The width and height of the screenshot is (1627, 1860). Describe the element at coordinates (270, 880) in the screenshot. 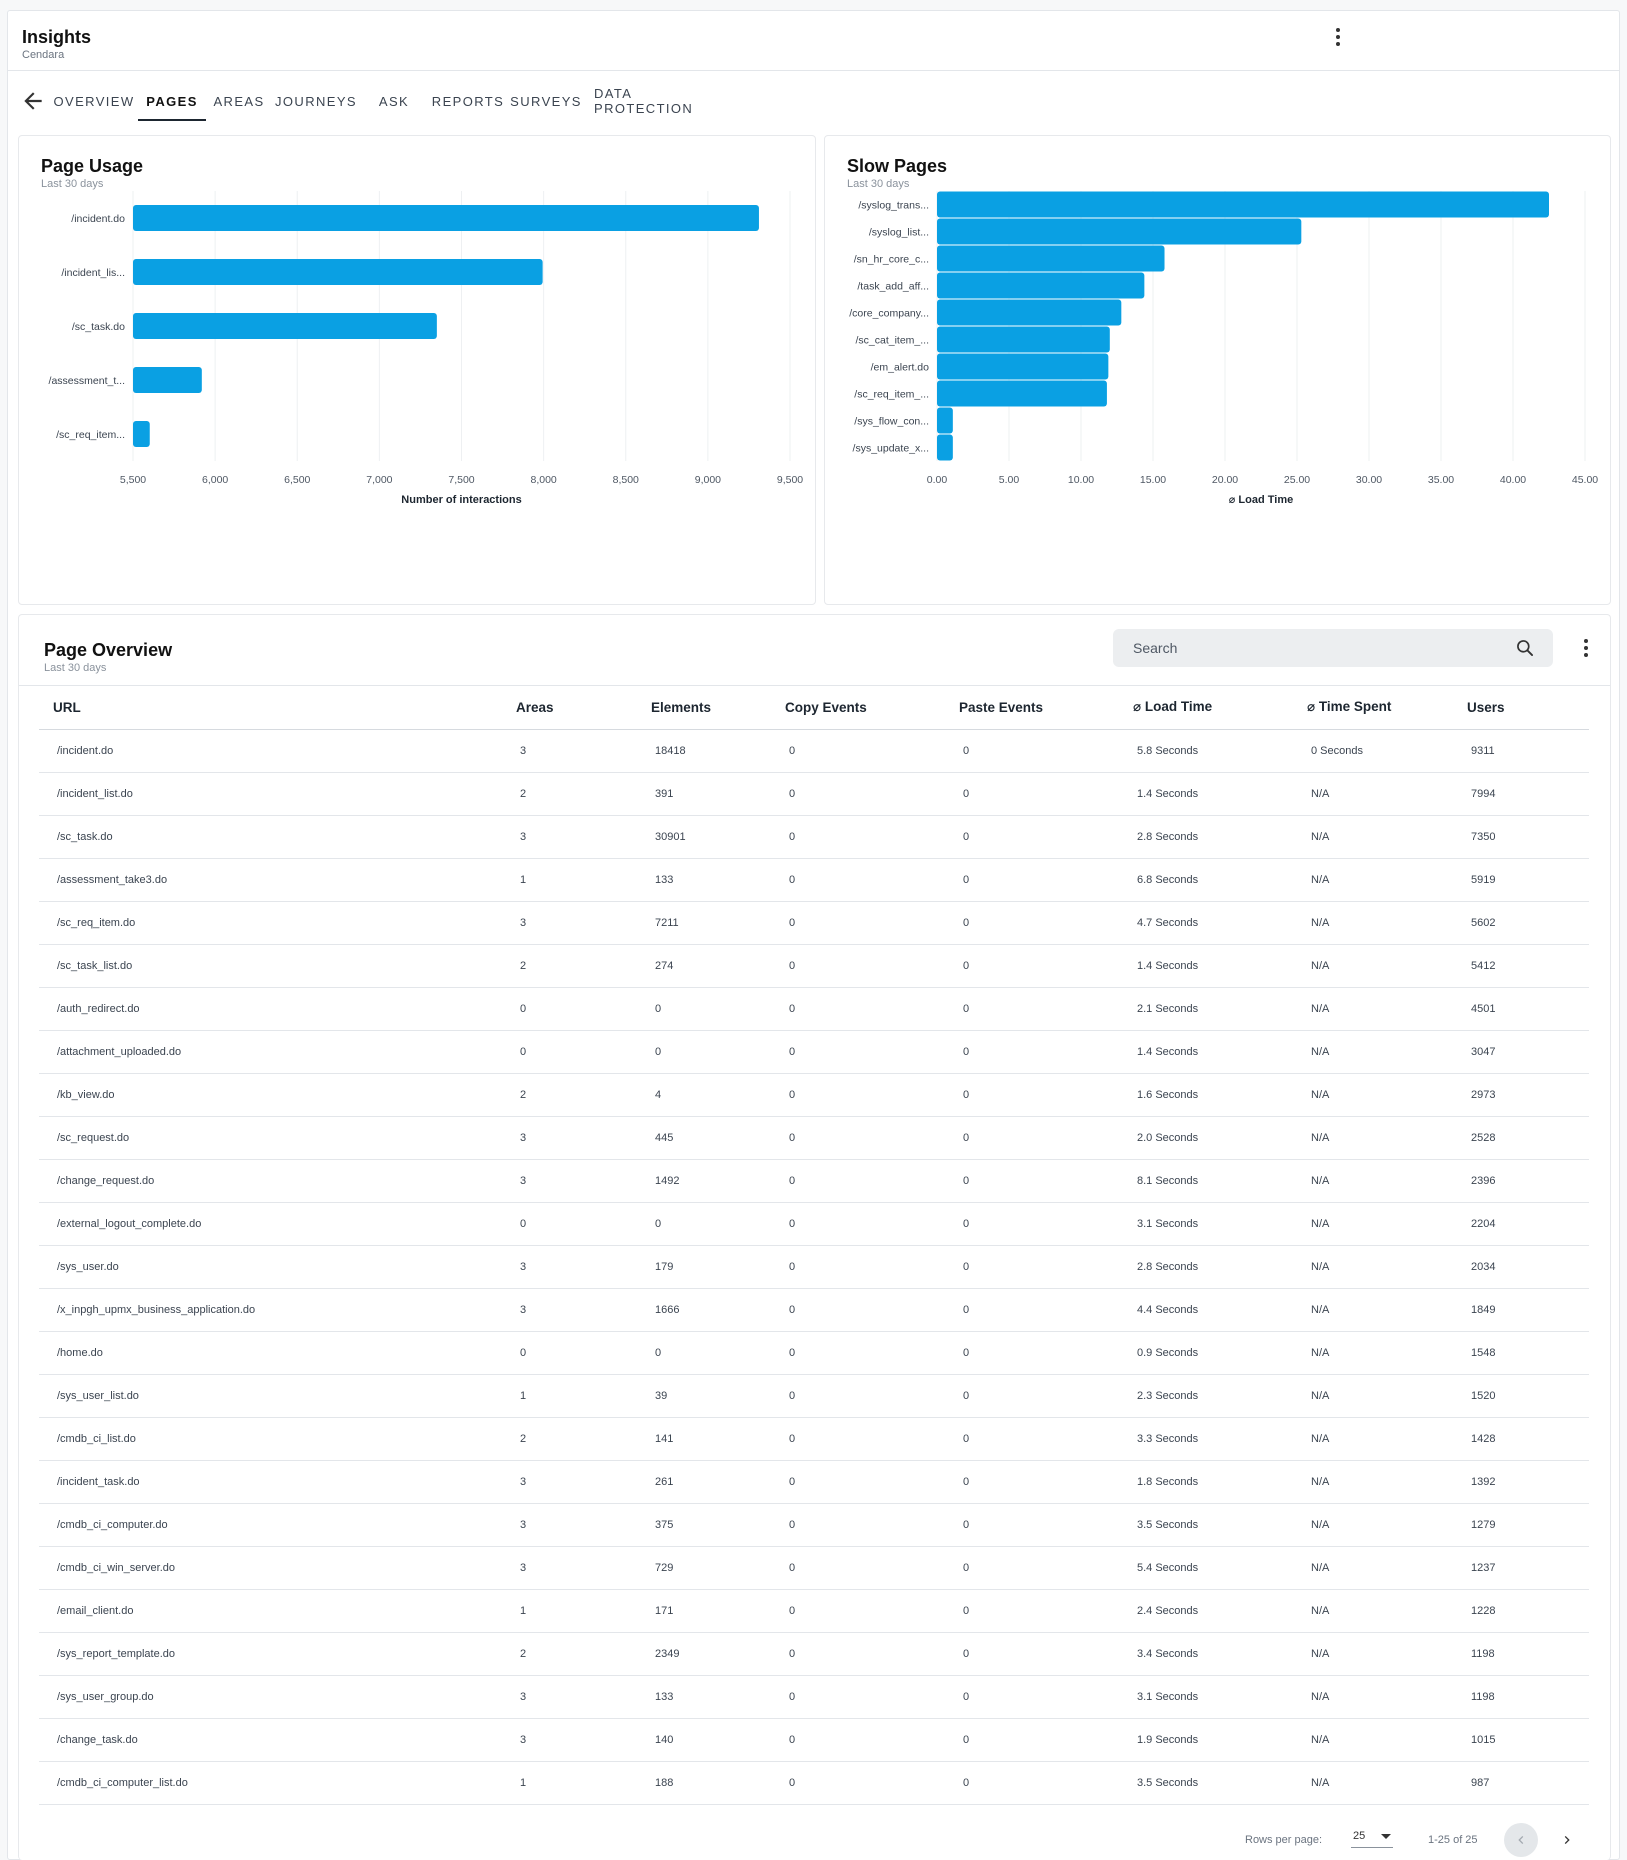

I see `cell-url: /assessment_take3.do` at that location.